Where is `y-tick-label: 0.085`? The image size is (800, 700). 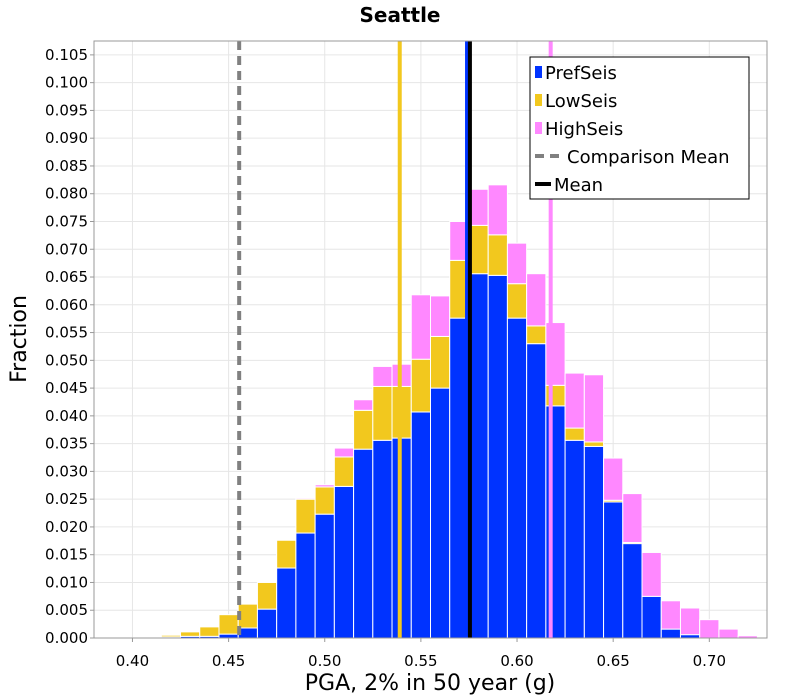
y-tick-label: 0.085 is located at coordinates (66, 166).